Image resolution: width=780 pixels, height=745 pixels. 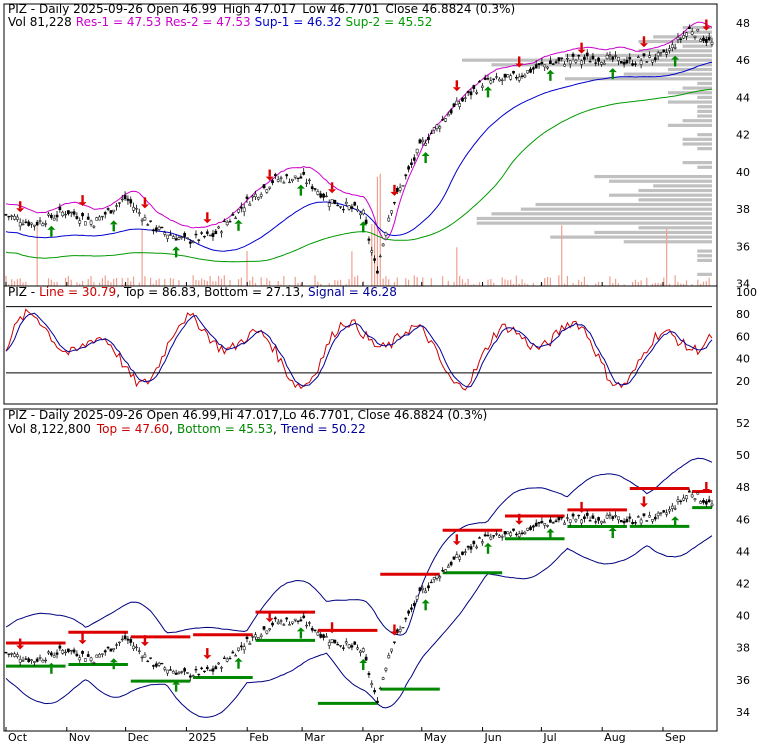 I want to click on trend-month-label-1: Nov, so click(x=80, y=737).